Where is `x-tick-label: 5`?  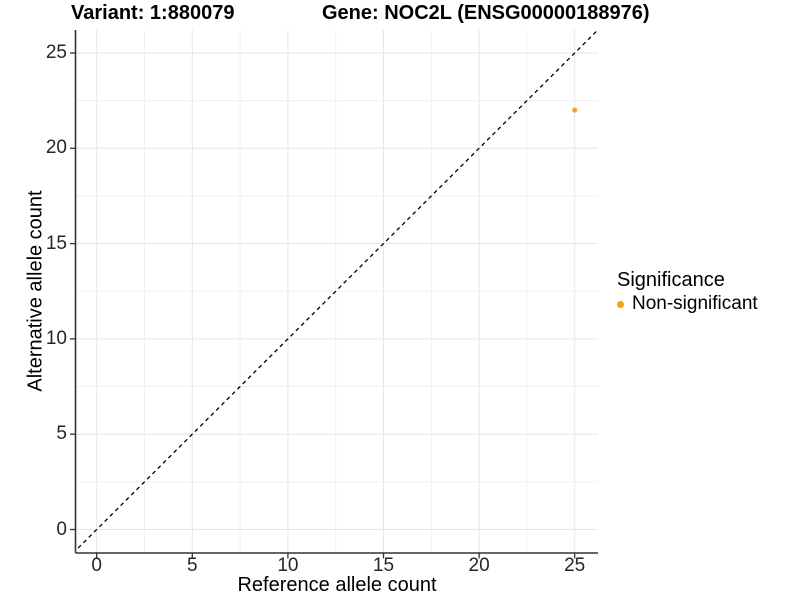 x-tick-label: 5 is located at coordinates (192, 565).